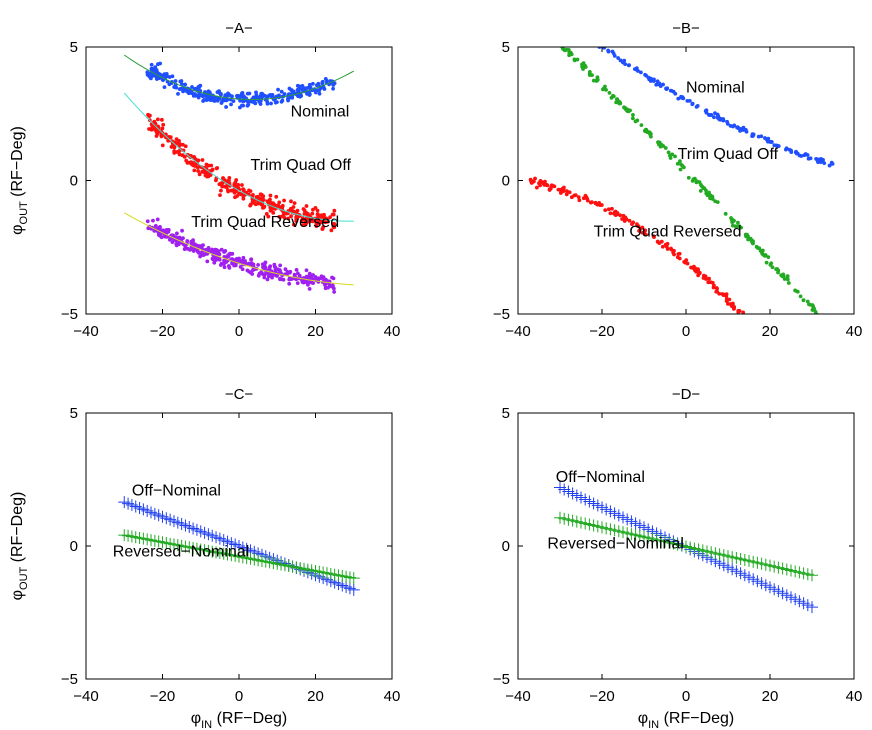 This screenshot has width=872, height=730. Describe the element at coordinates (320, 111) in the screenshot. I see `series-annotation: Nominal` at that location.